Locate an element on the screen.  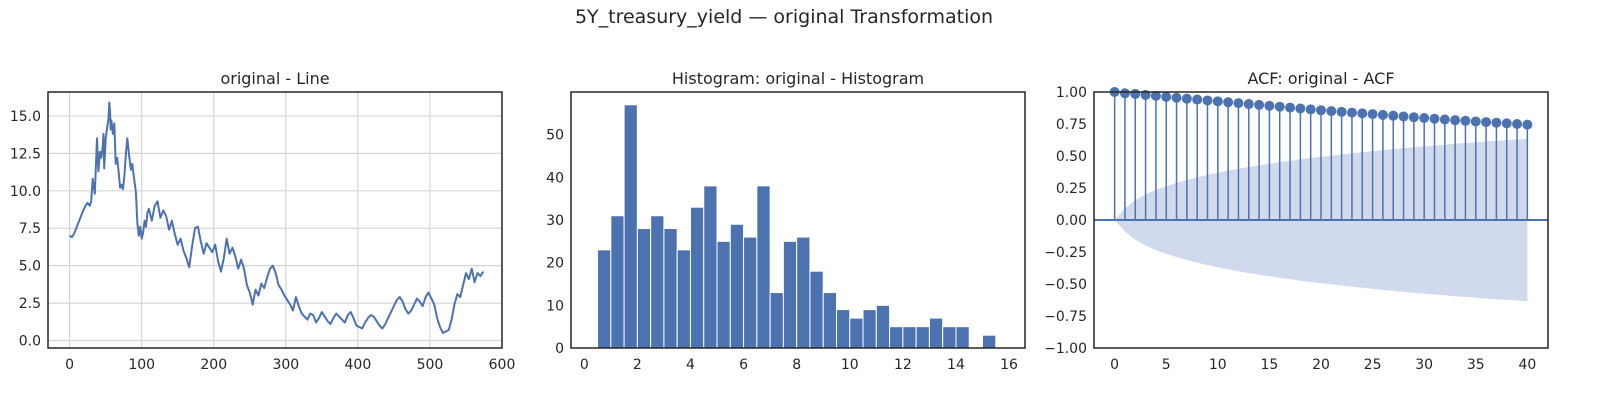
y-tick-label: −0.25 is located at coordinates (1065, 253).